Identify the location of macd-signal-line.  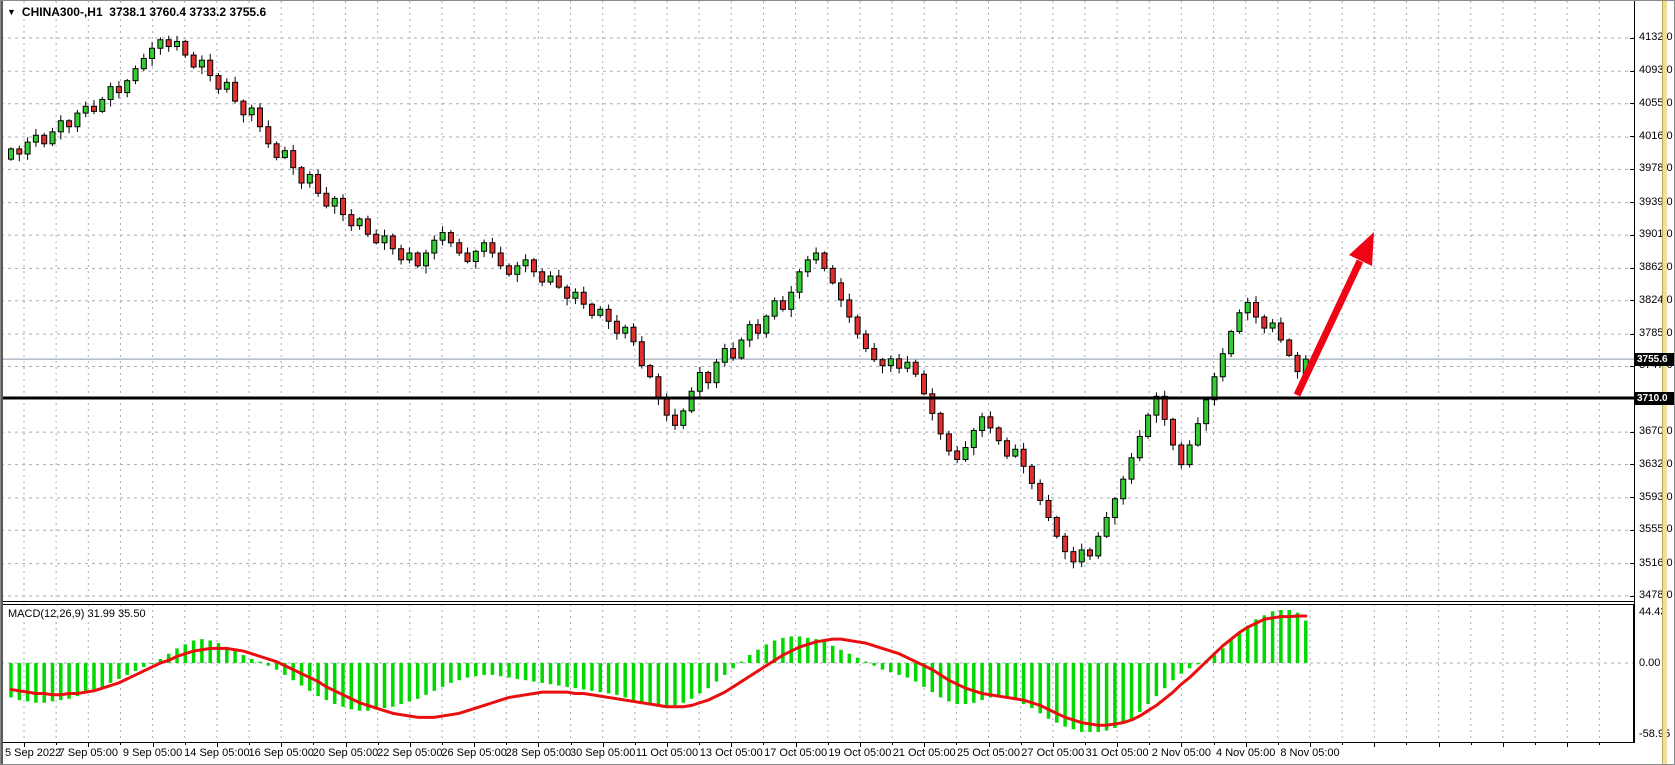
(658, 670).